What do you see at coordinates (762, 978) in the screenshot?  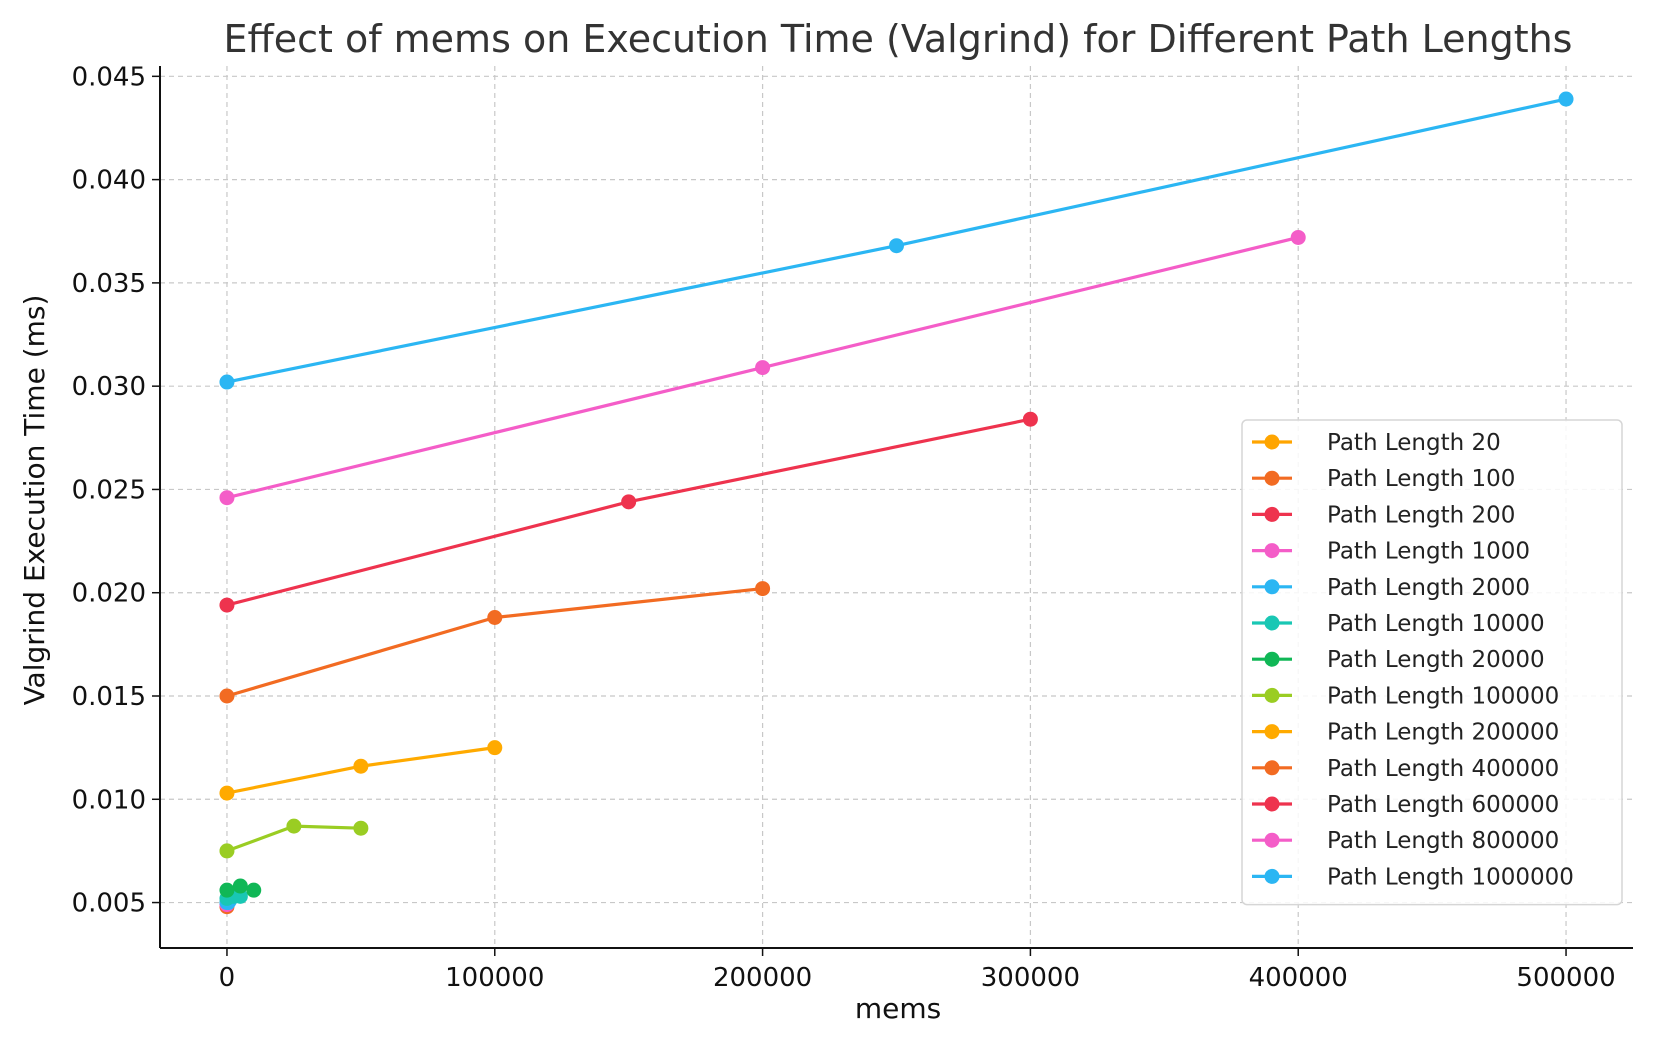 I see `x-tick-label: 200000` at bounding box center [762, 978].